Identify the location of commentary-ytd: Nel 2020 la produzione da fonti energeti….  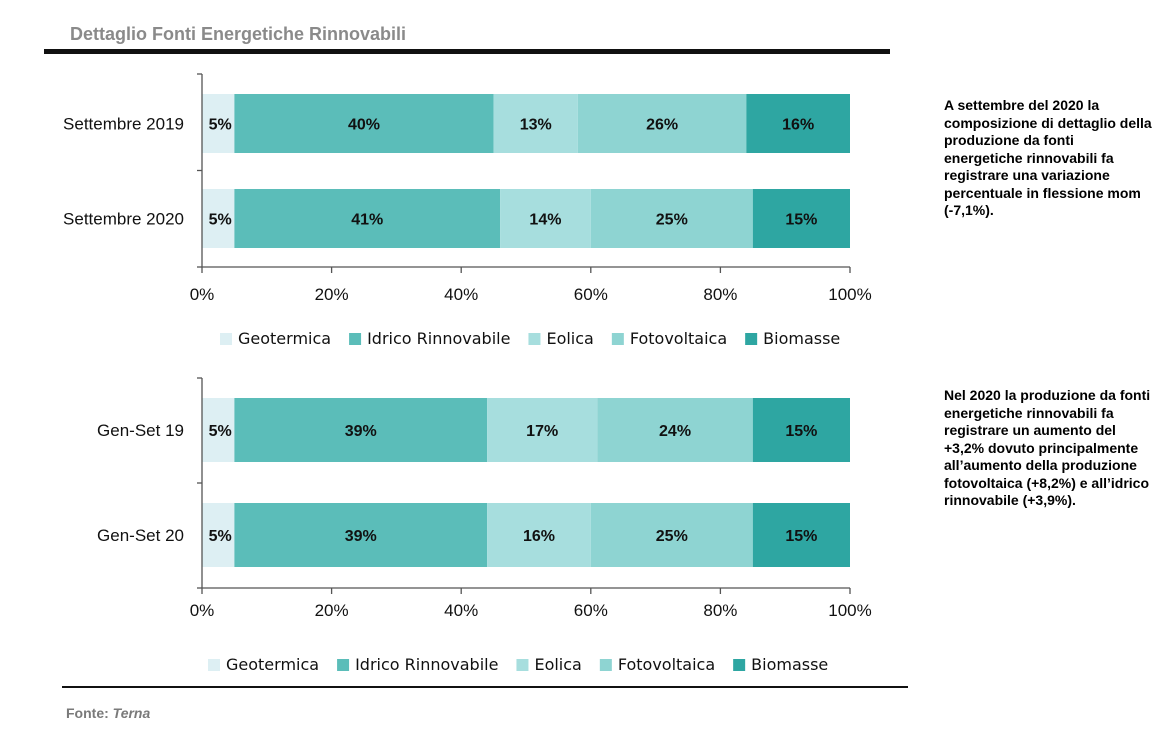
(1047, 447).